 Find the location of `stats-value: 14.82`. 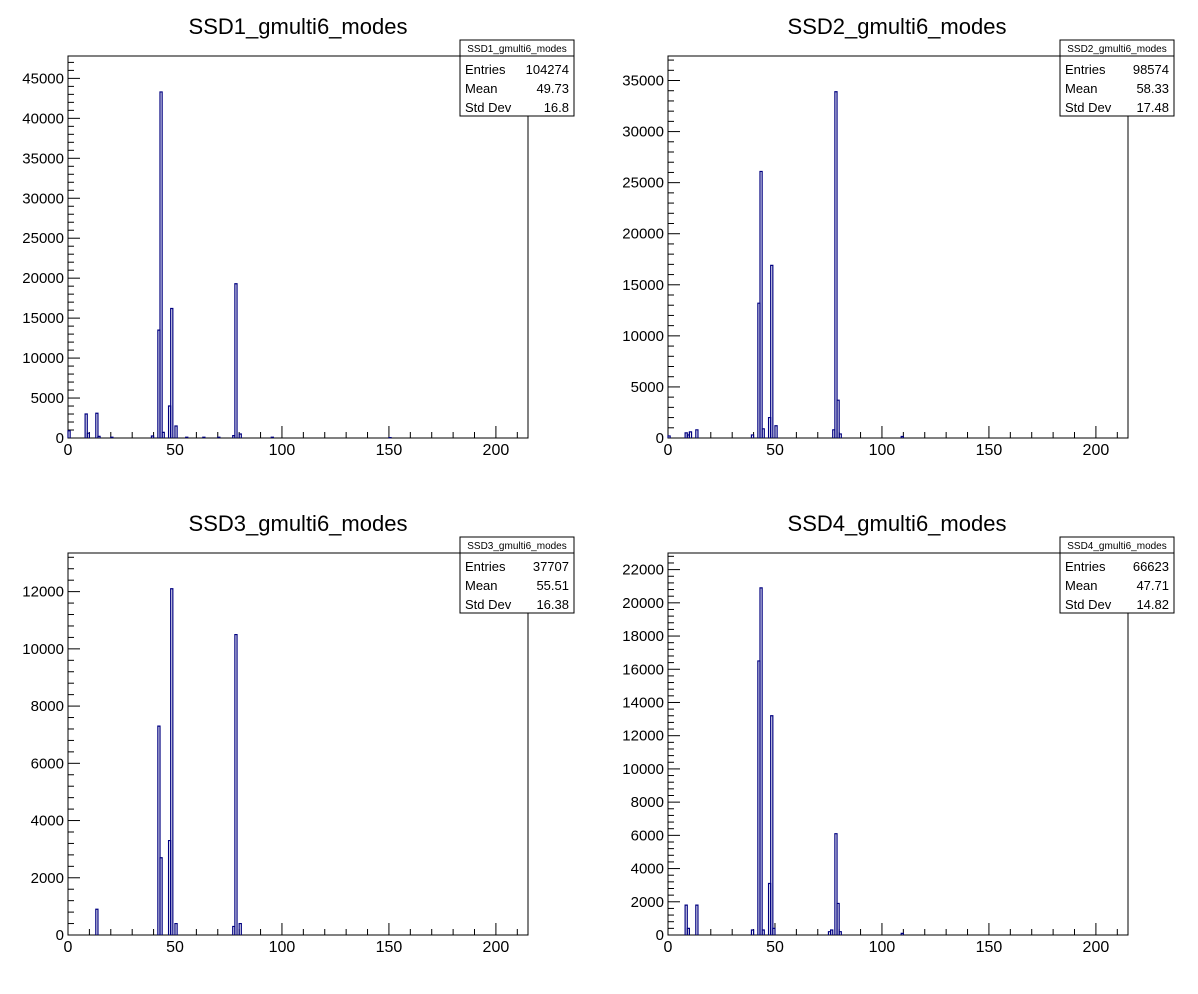

stats-value: 14.82 is located at coordinates (1152, 604).